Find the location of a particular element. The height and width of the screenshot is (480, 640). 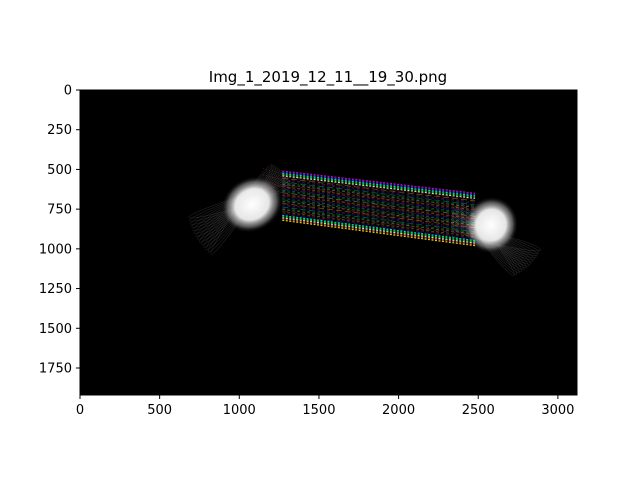

y-tick-label: 750 is located at coordinates (59, 210).